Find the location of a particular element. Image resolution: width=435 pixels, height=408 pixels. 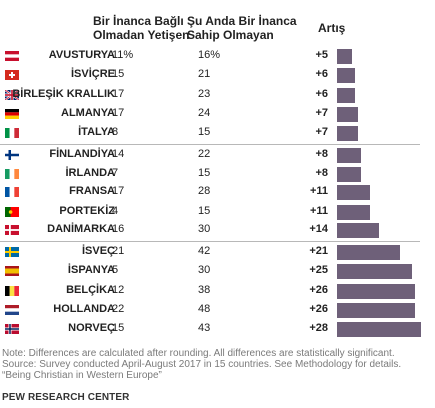

currently-unaffiliated-value: 21 is located at coordinates (204, 74).